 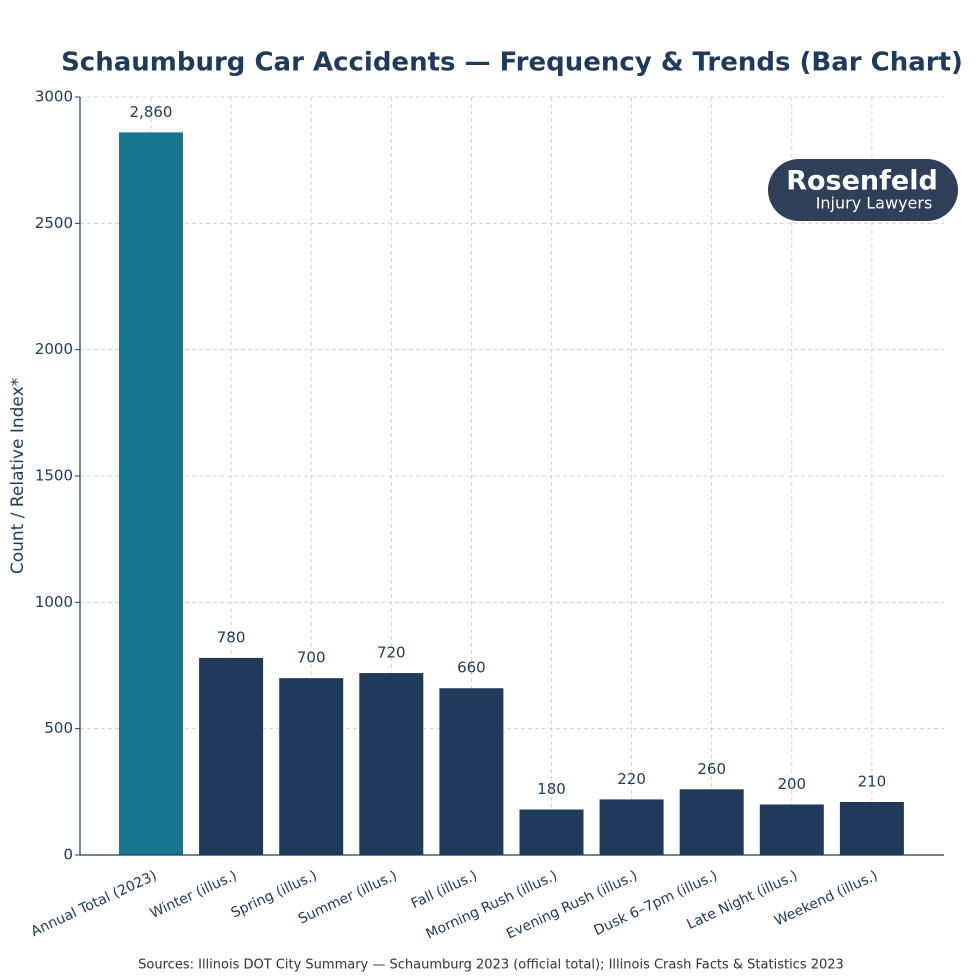 What do you see at coordinates (444, 890) in the screenshot?
I see `x-tick-label: Fall (illus.)` at bounding box center [444, 890].